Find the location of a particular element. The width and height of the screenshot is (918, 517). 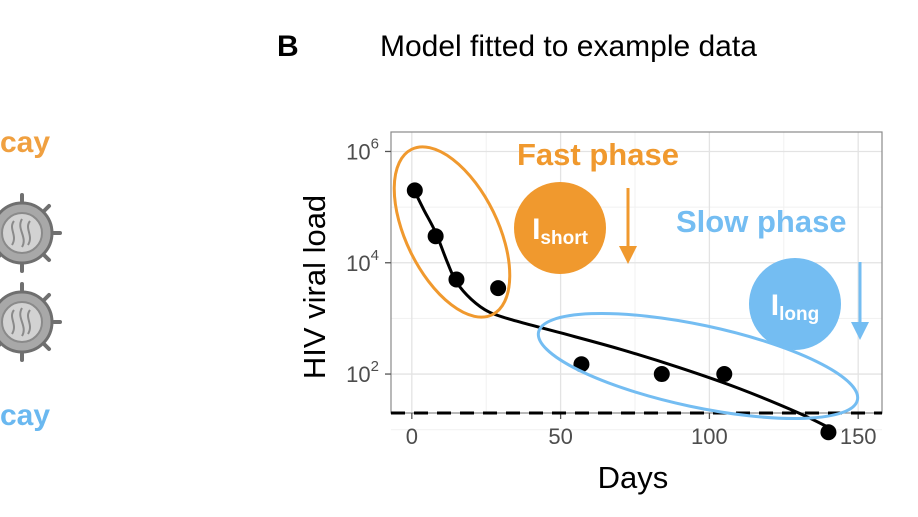

slow-phase-label: Slow phase is located at coordinates (761, 221).